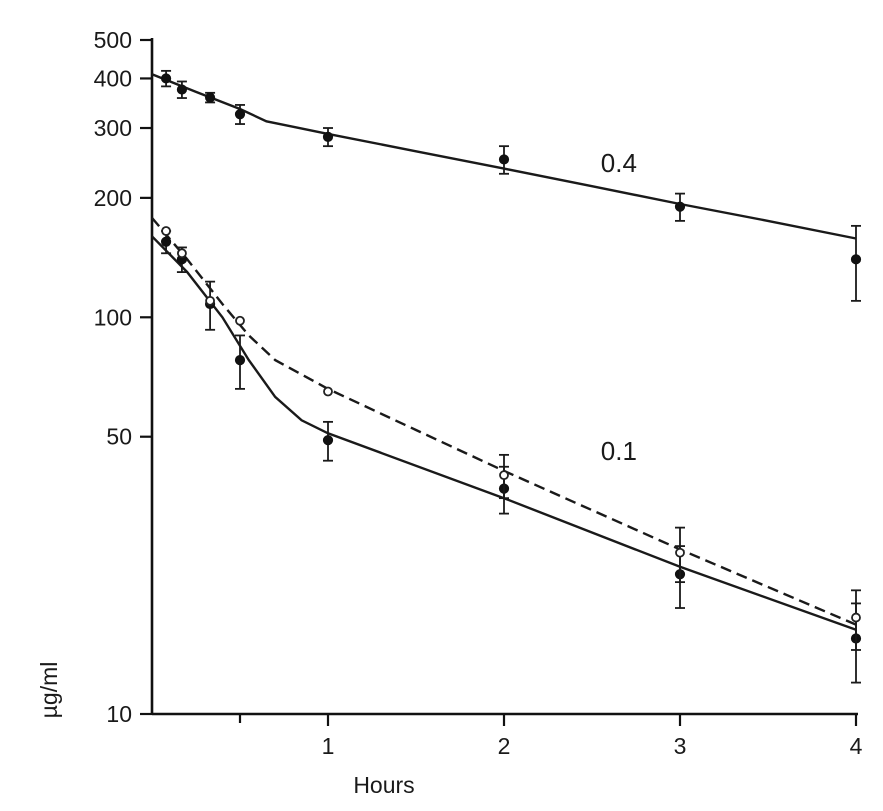 This screenshot has width=883, height=811. I want to click on y-tick-label: 100, so click(113, 317).